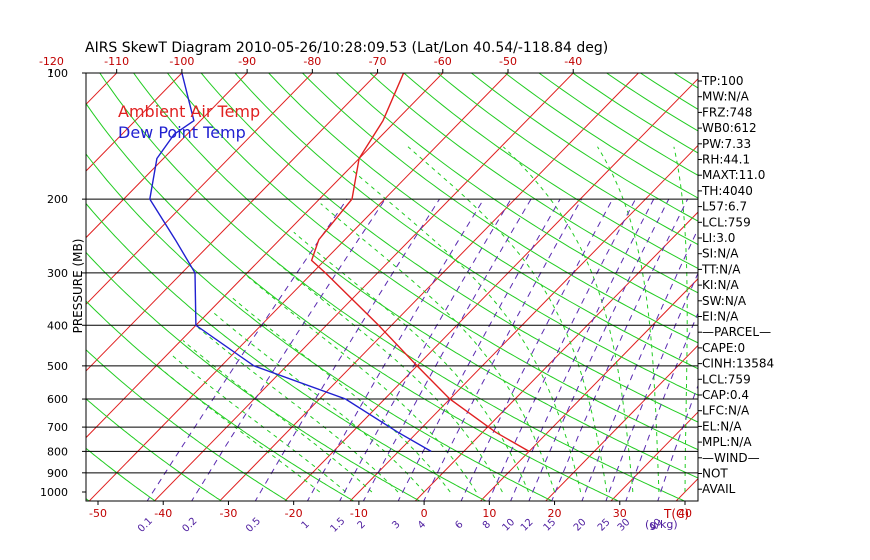 Image resolution: width=870 pixels, height=560 pixels. Describe the element at coordinates (459, 525) in the screenshot. I see `mixing-ratio-label: 6` at that location.